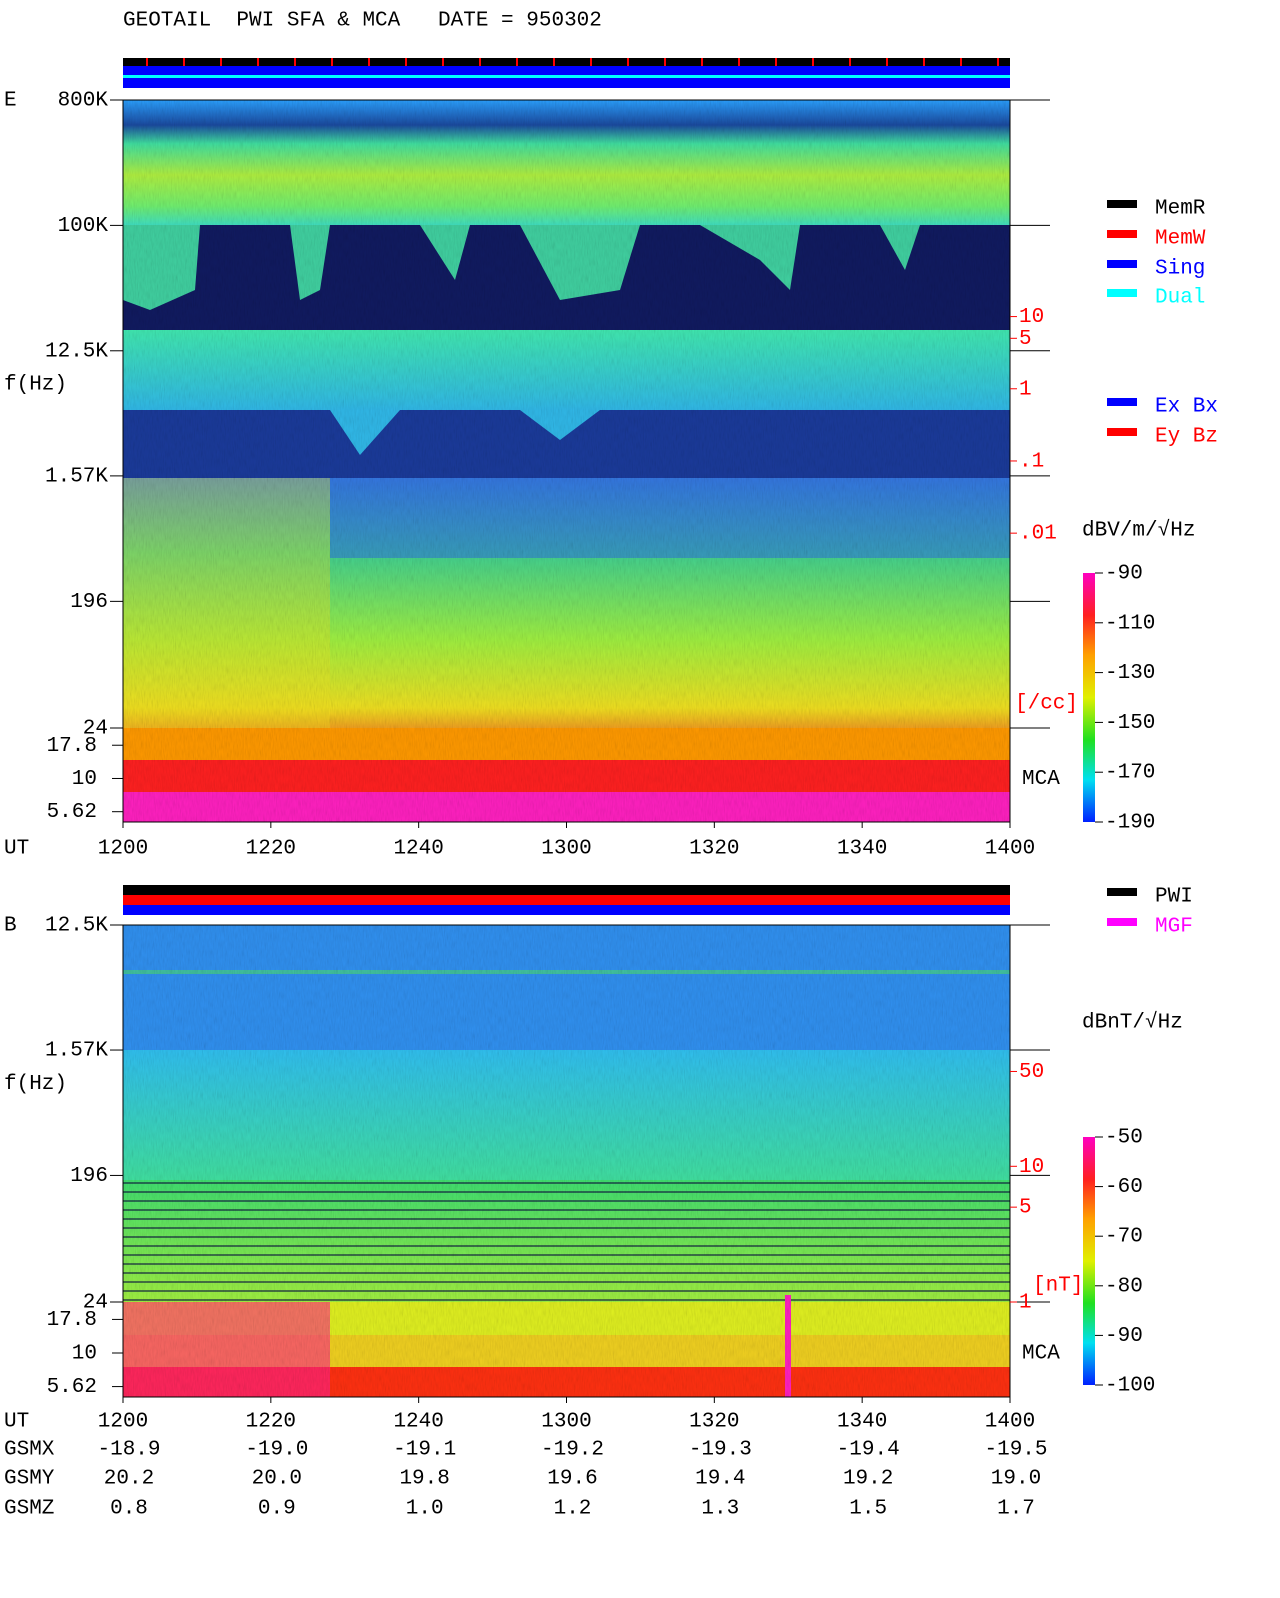 Image resolution: width=1280 pixels, height=1598 pixels. Describe the element at coordinates (10, 926) in the screenshot. I see `panel-label: B` at that location.